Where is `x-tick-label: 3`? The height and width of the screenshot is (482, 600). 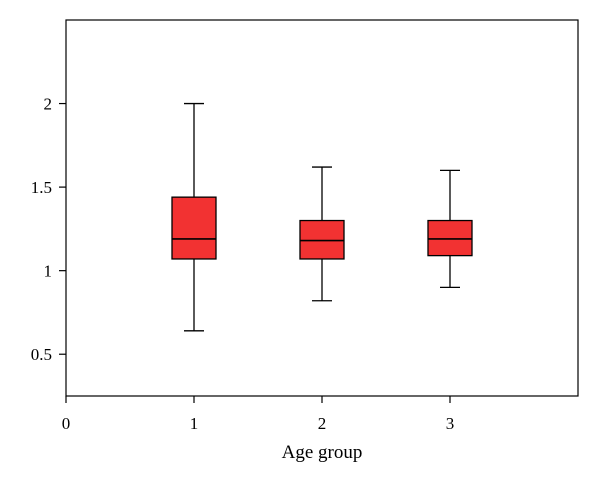 x-tick-label: 3 is located at coordinates (450, 423).